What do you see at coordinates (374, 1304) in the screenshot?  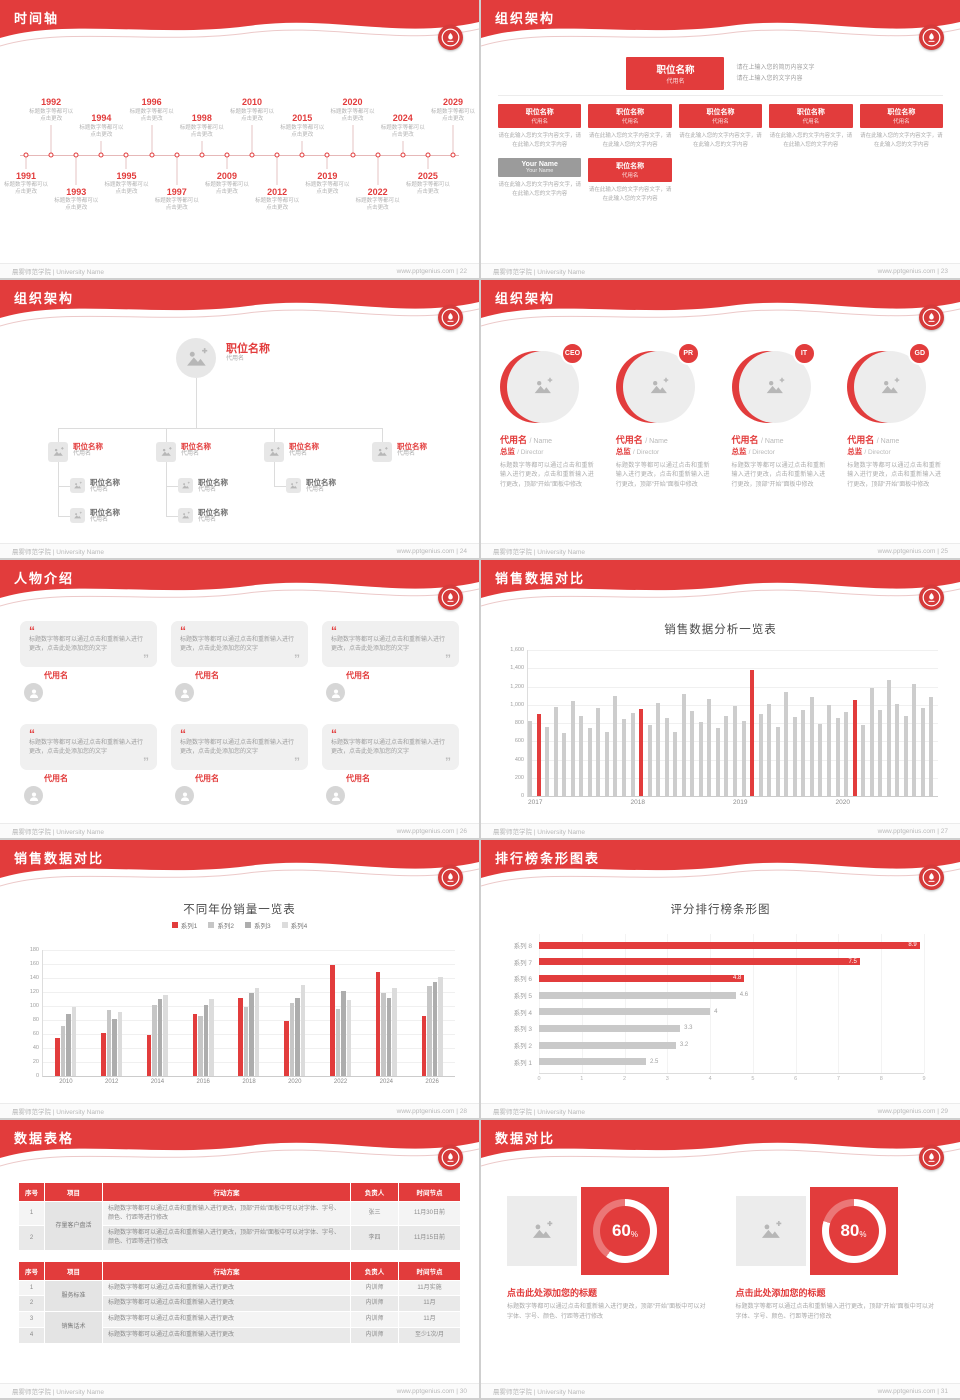 I see `cell-owner: 内训师` at bounding box center [374, 1304].